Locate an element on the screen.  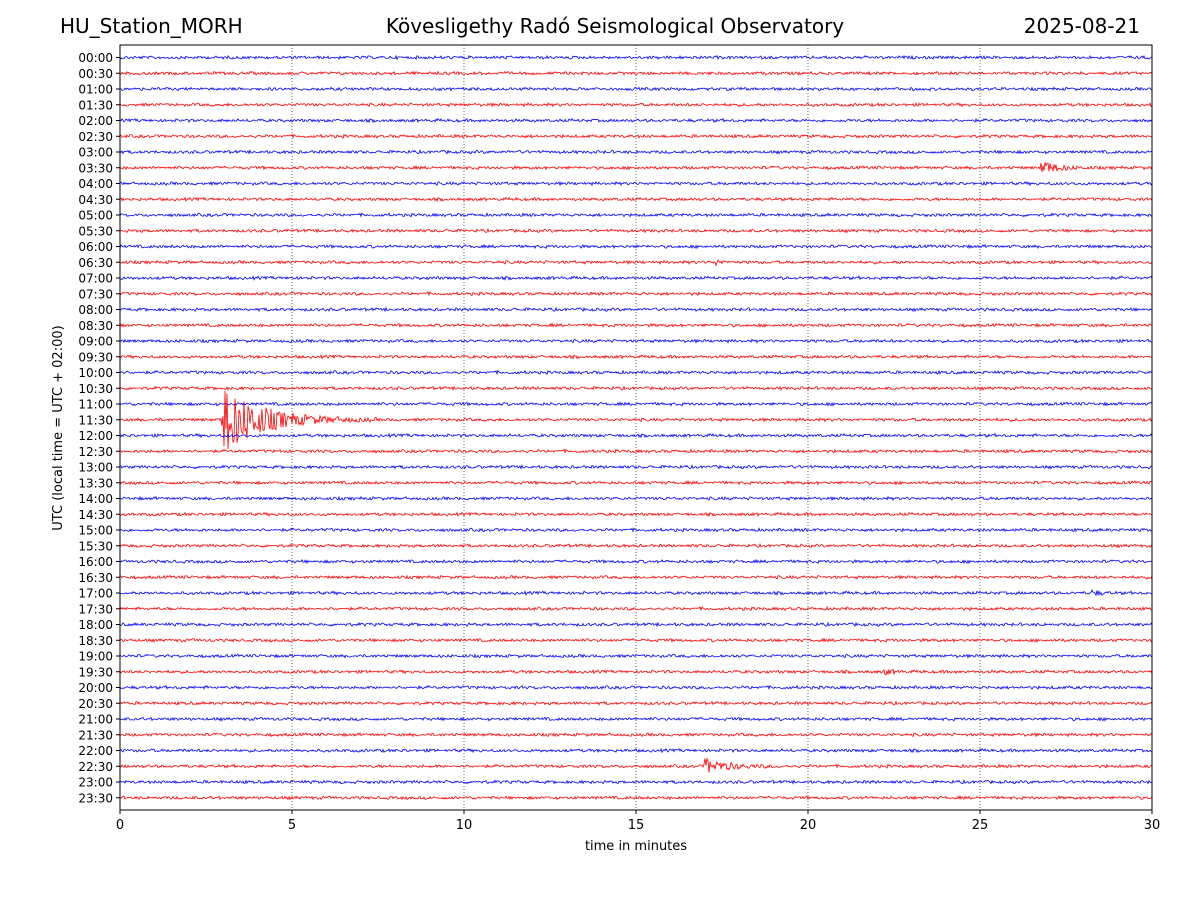
x-tick-label: 5 is located at coordinates (292, 825).